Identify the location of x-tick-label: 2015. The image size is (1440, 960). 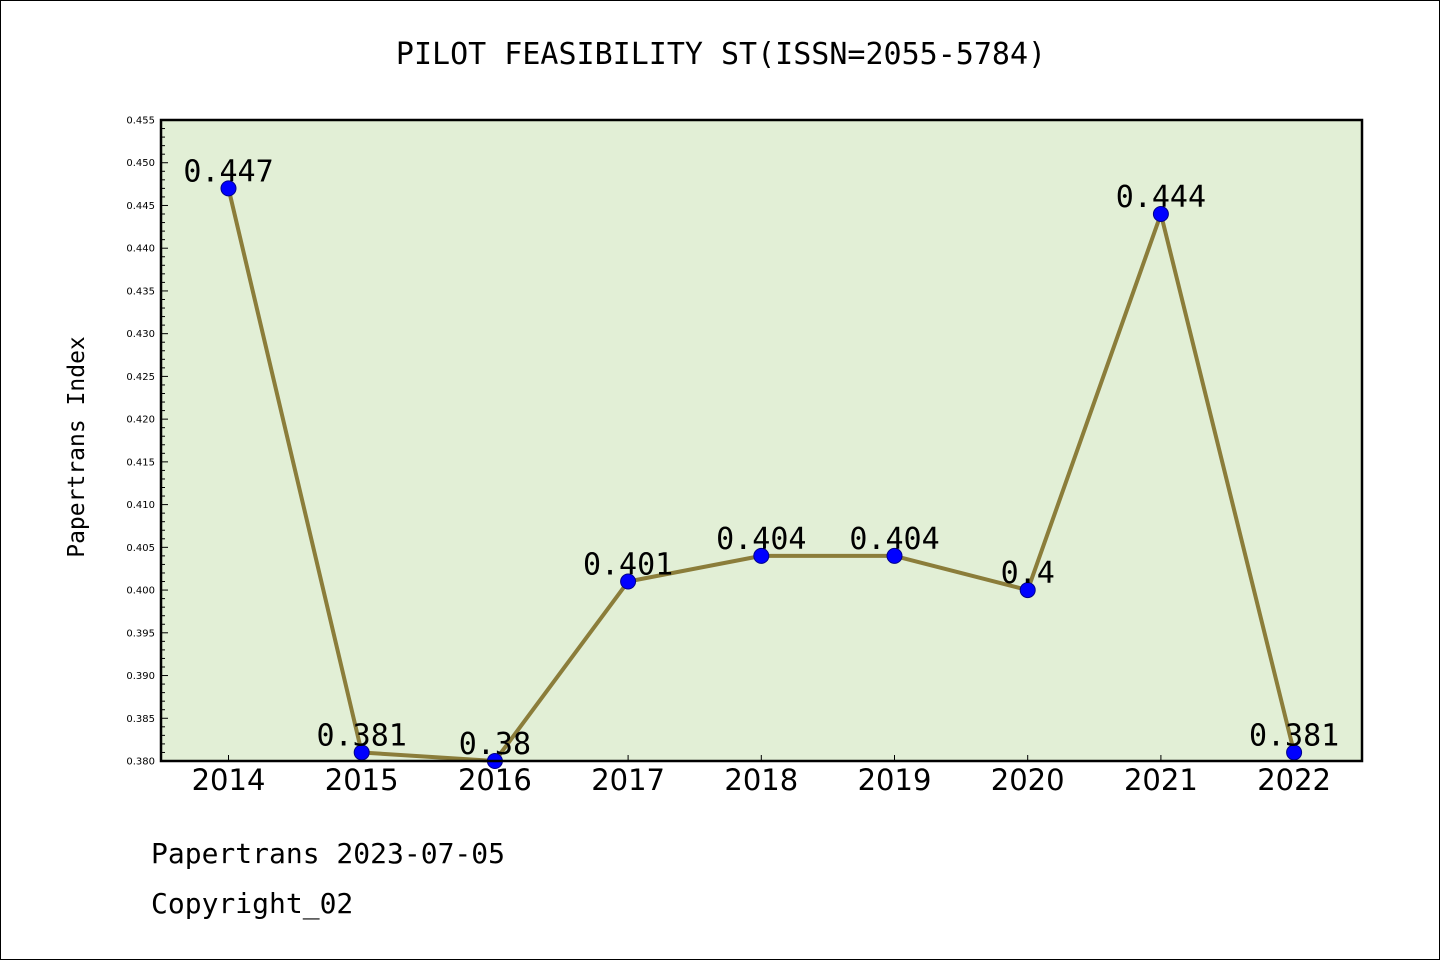
(362, 780).